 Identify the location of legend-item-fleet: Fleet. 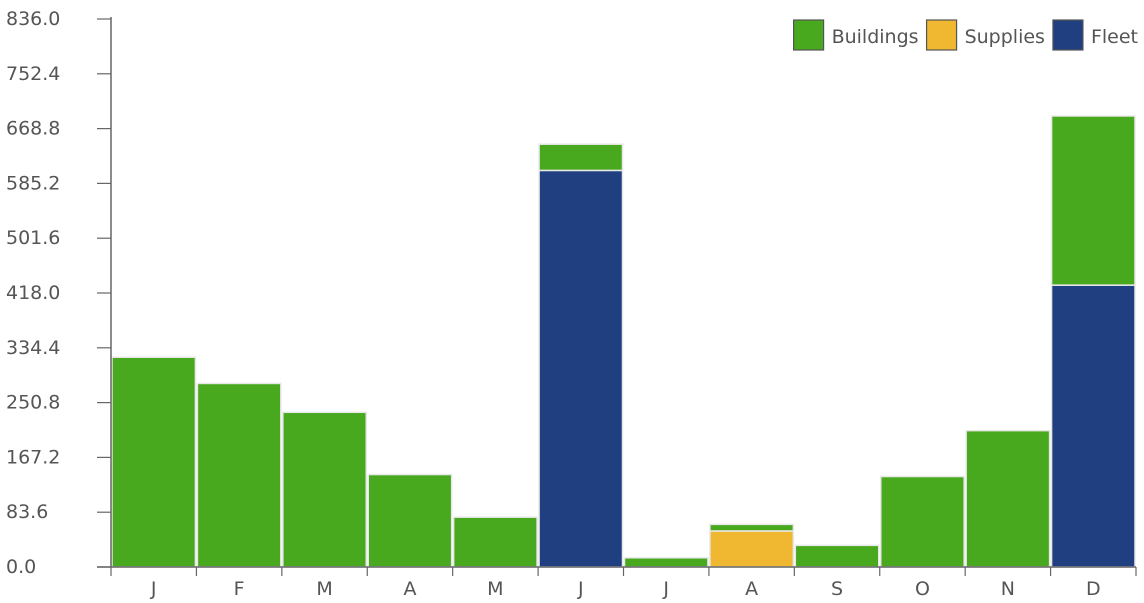
(1095, 35).